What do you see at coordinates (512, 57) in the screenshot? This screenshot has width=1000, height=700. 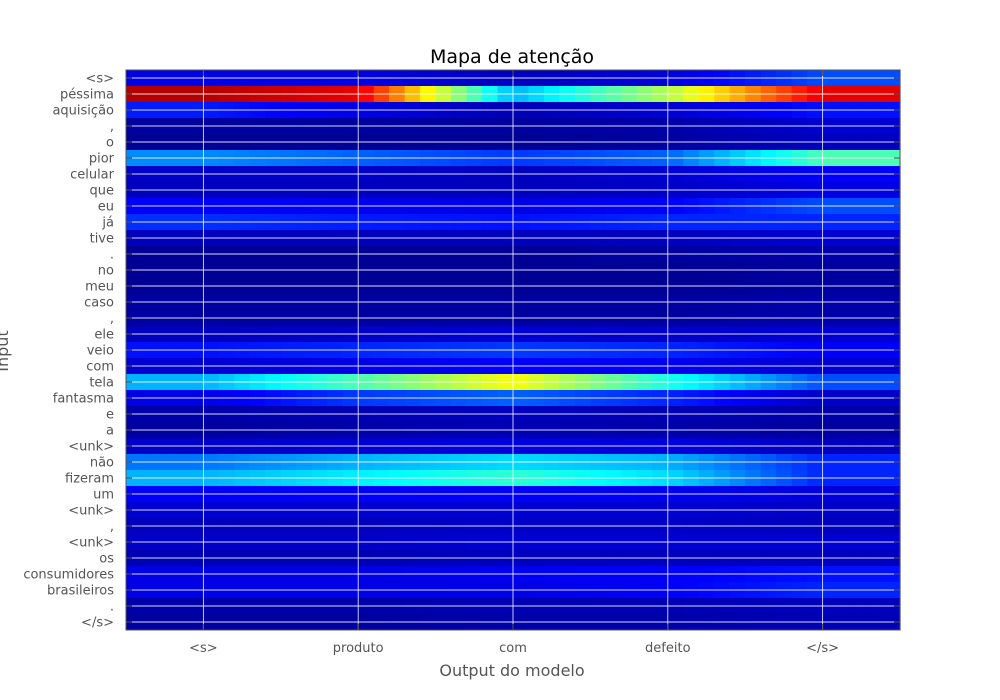 I see `chart-title: Mapa de atenção` at bounding box center [512, 57].